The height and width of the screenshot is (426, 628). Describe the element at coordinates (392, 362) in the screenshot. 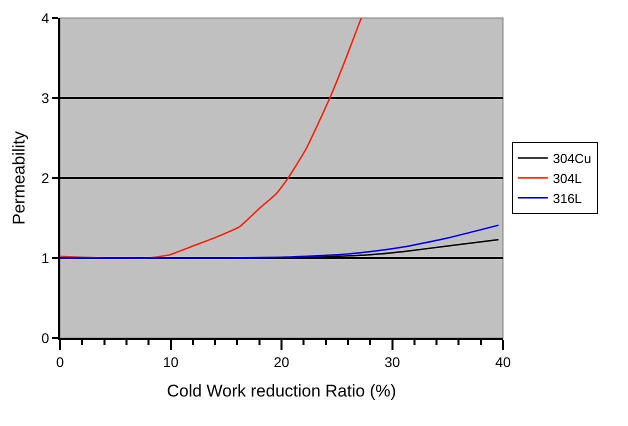

I see `x-tick-label: 30` at that location.